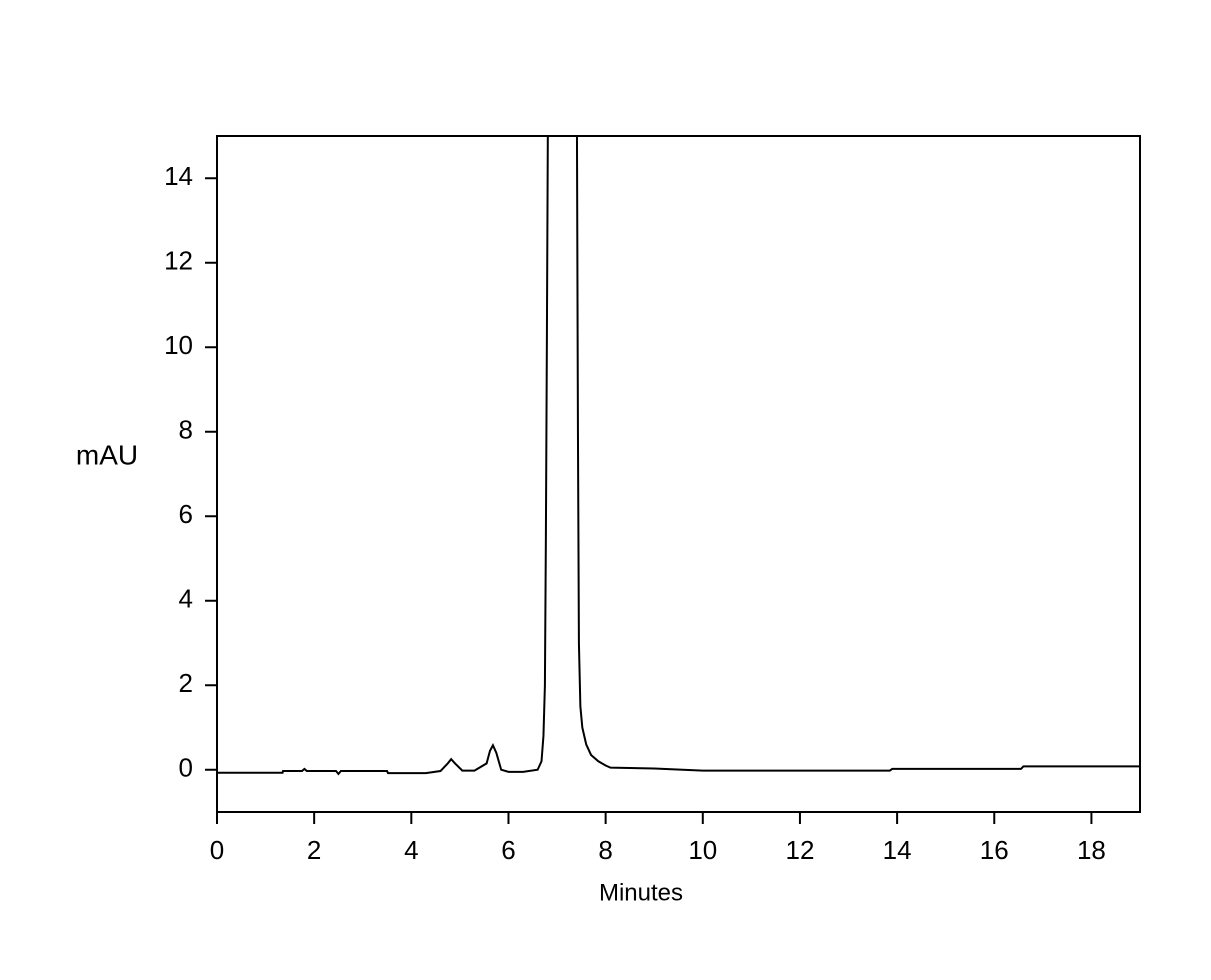 This screenshot has width=1211, height=980. I want to click on x-tick-label: 18, so click(1091, 850).